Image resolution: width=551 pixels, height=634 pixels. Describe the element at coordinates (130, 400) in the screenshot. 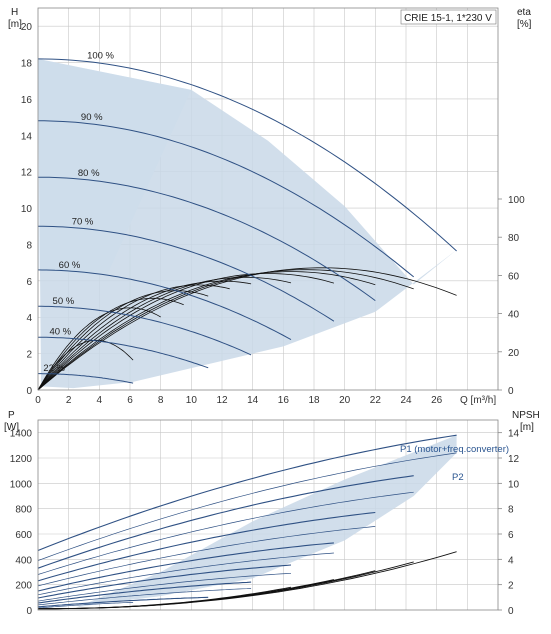

I see `x-tick-label: 6` at that location.